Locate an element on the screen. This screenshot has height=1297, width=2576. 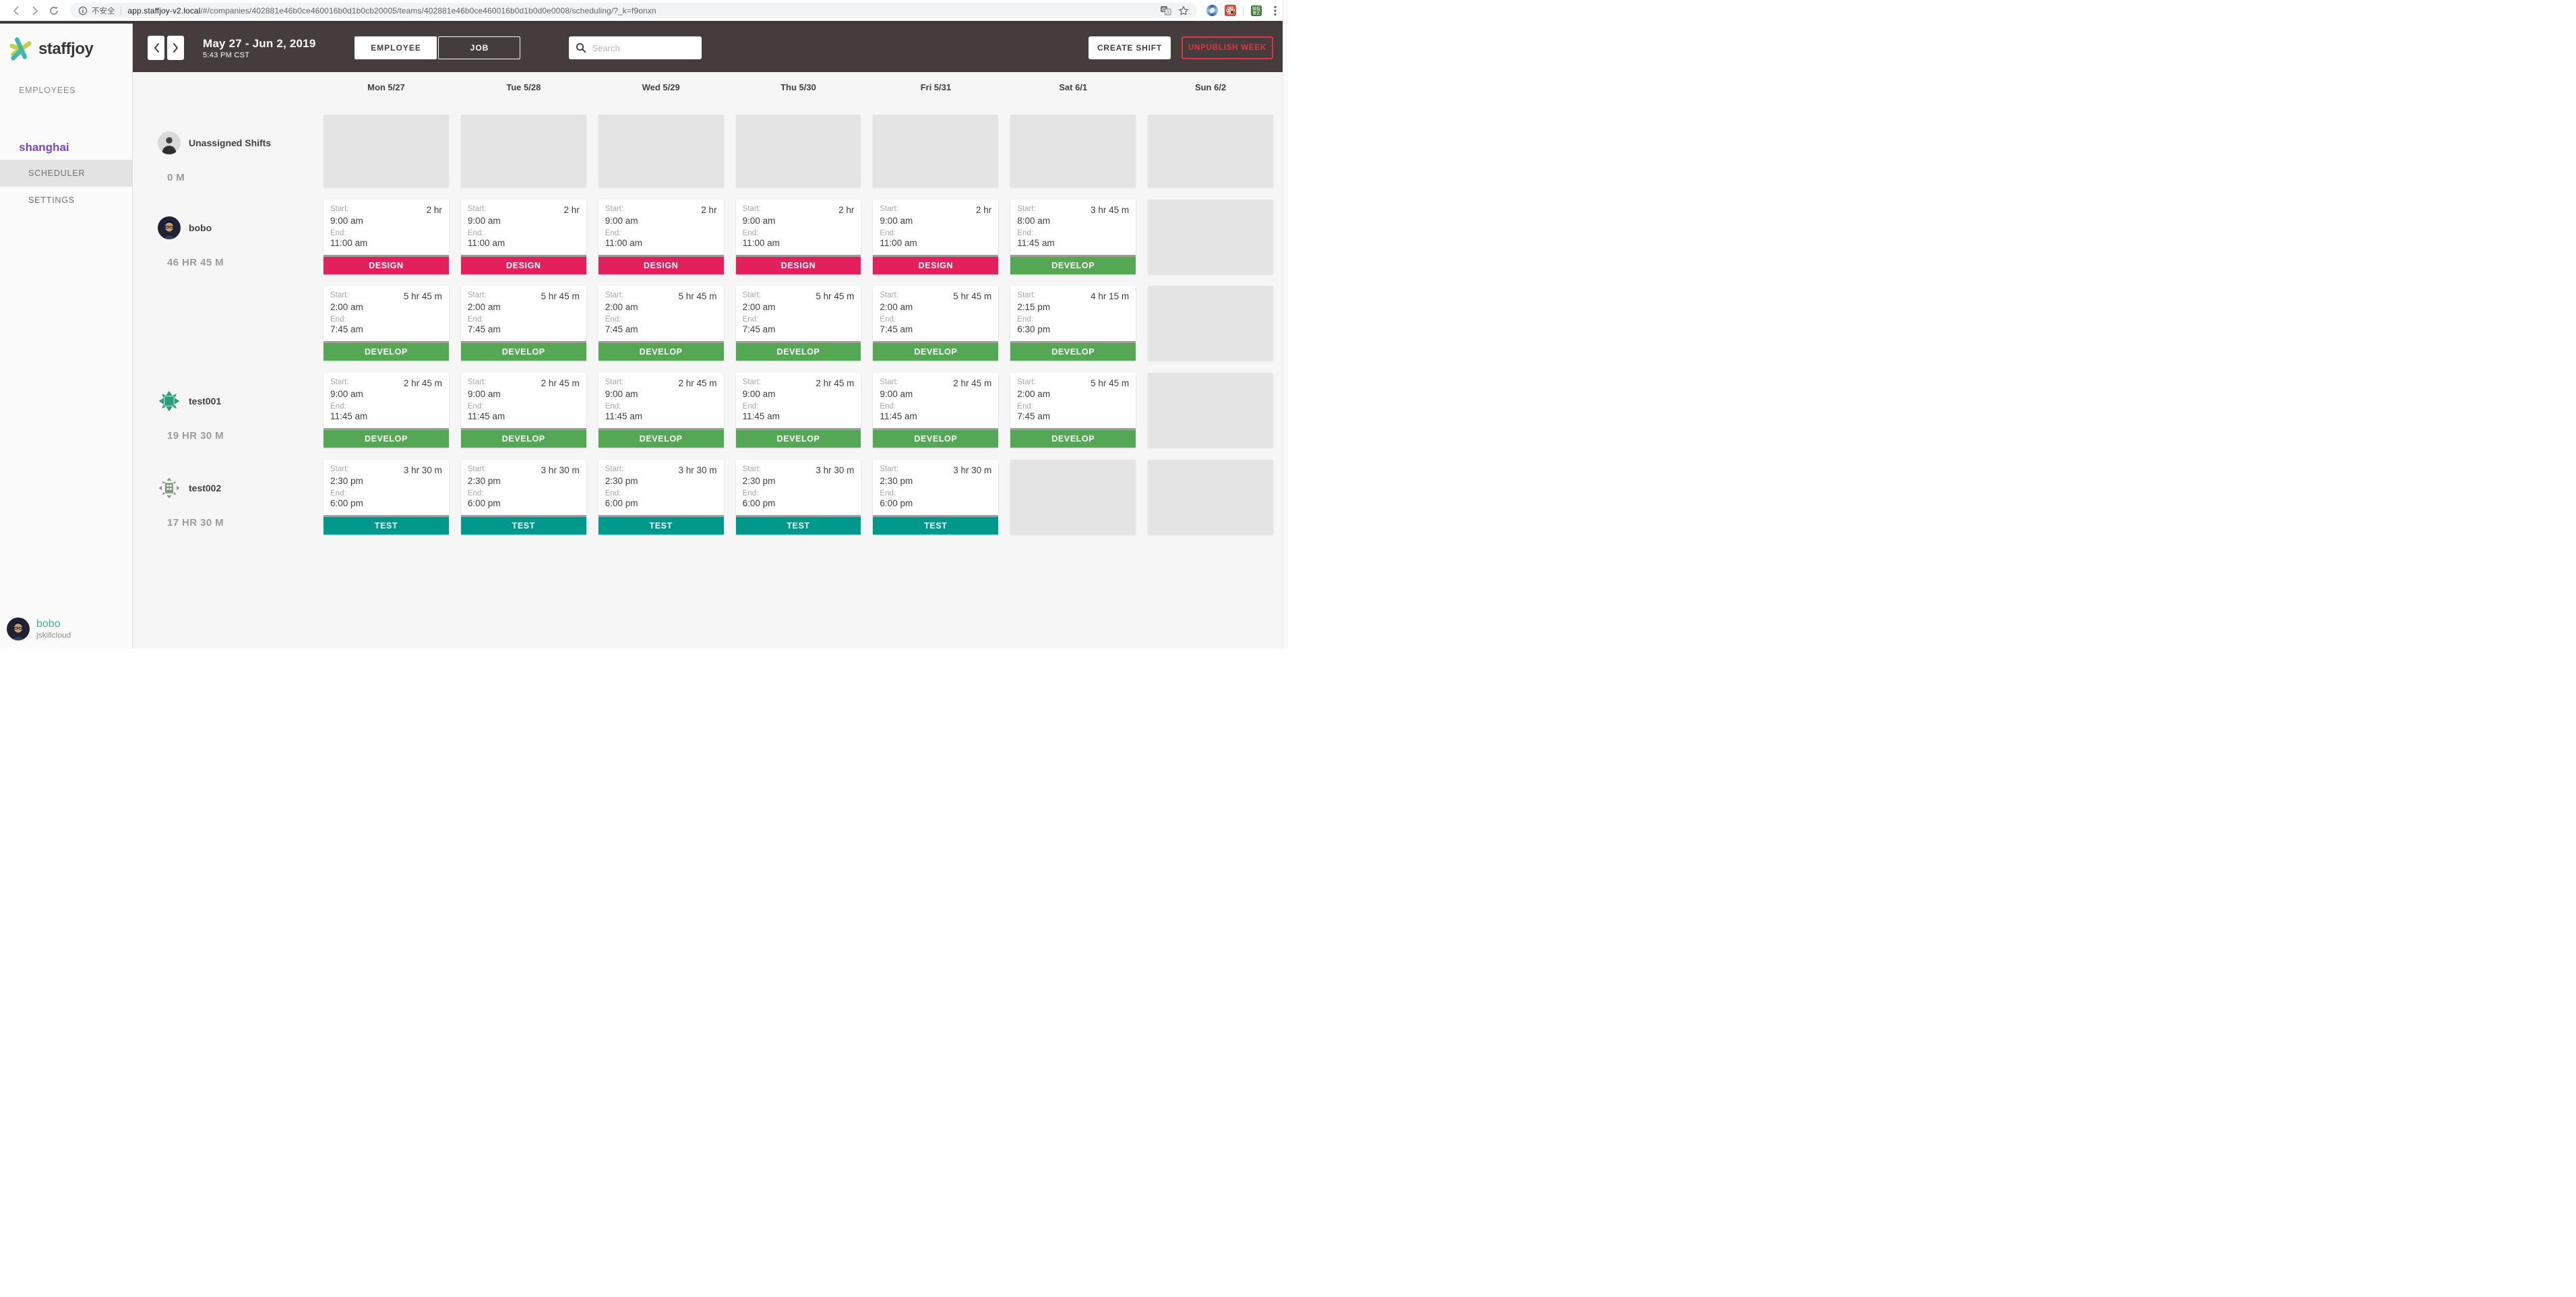
browser-forward-icon is located at coordinates (35, 10).